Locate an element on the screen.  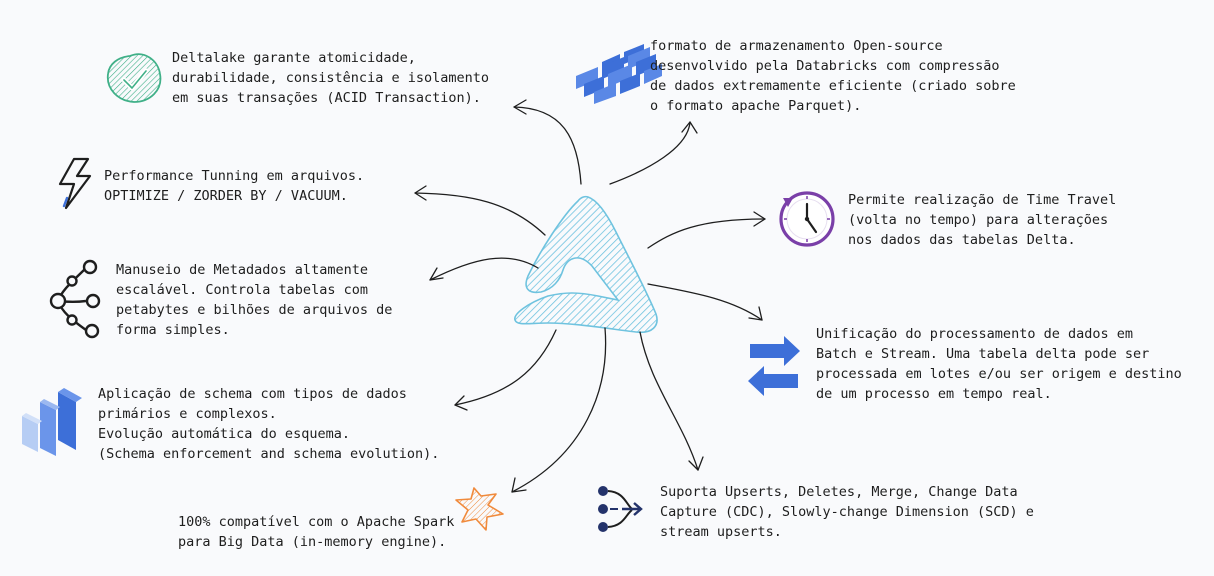
timetravel-text-line: nos dados das tabelas Delta. is located at coordinates (962, 240).